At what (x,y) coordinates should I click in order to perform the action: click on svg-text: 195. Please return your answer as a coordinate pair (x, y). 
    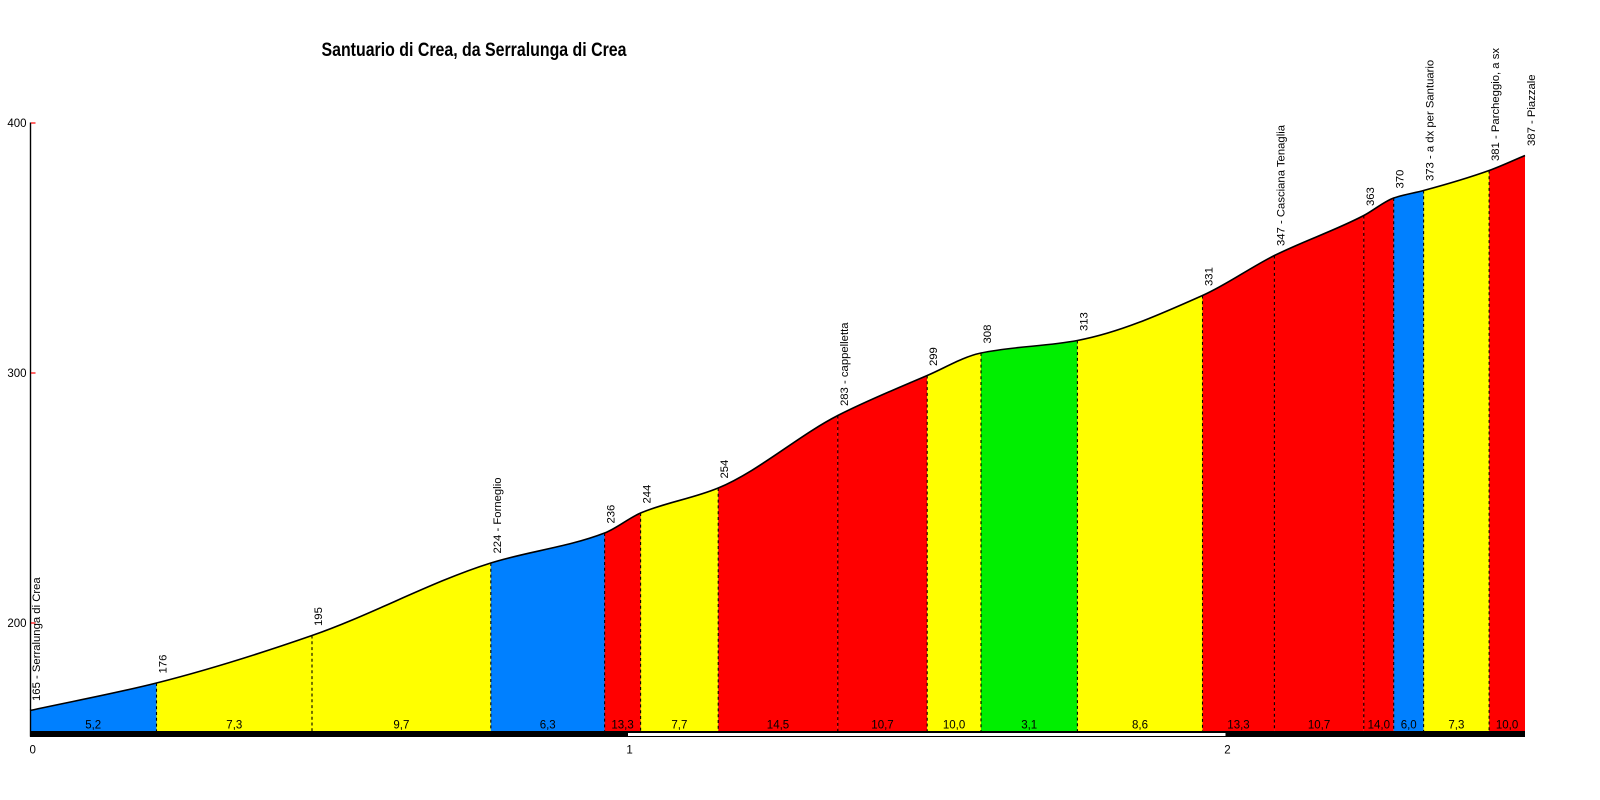
    Looking at the image, I should click on (319, 616).